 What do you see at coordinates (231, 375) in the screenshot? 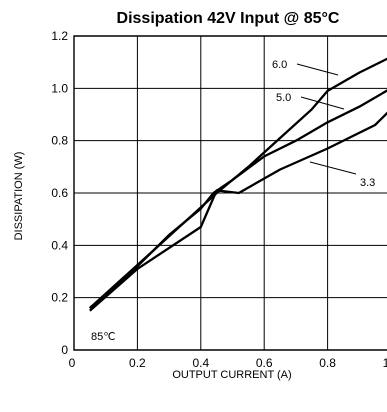
I see `x-axis-label: OUTPUT CURRENT (A)` at bounding box center [231, 375].